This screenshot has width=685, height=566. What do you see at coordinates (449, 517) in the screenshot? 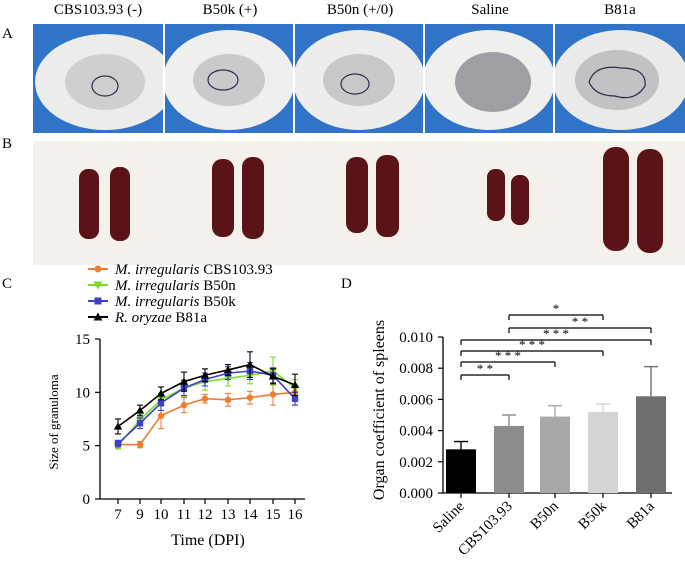
I see `x-tick-label: Saline` at bounding box center [449, 517].